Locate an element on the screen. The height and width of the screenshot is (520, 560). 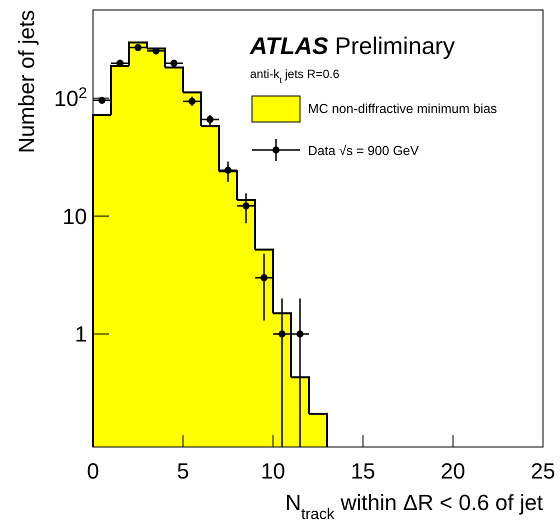
y-tick-label: 1 is located at coordinates (80, 334).